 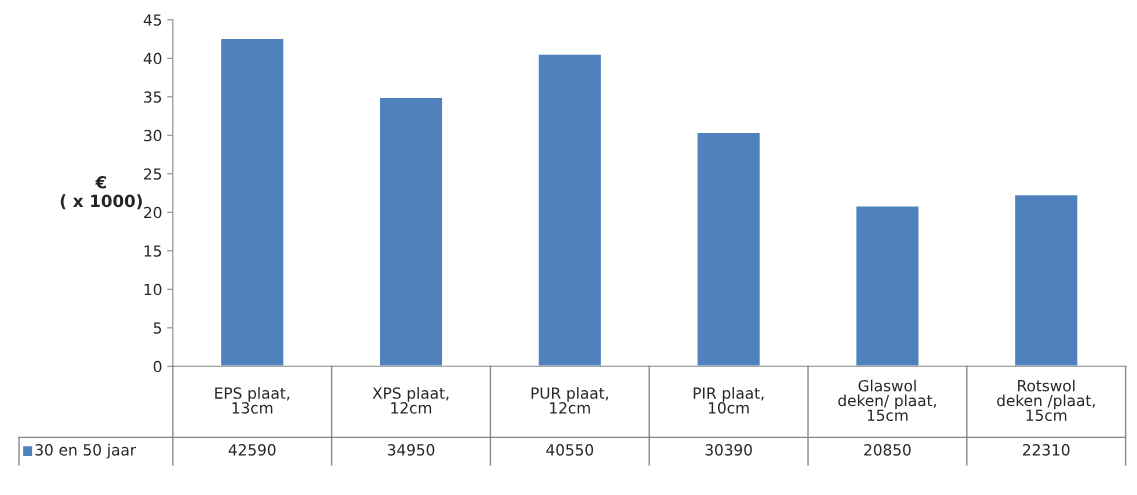 What do you see at coordinates (153, 212) in the screenshot?
I see `y-tick-label: 20` at bounding box center [153, 212].